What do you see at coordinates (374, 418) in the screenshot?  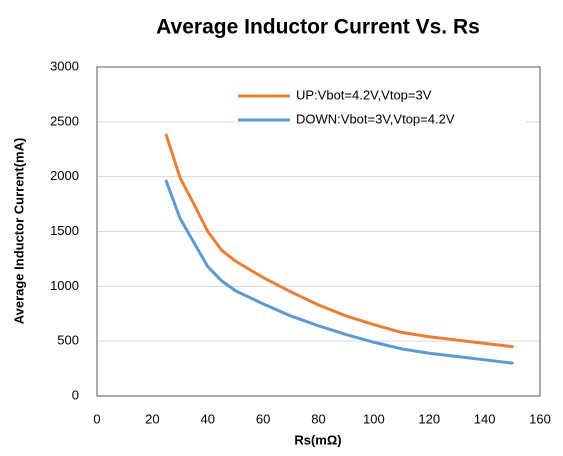 I see `x-tick-label: 100` at bounding box center [374, 418].